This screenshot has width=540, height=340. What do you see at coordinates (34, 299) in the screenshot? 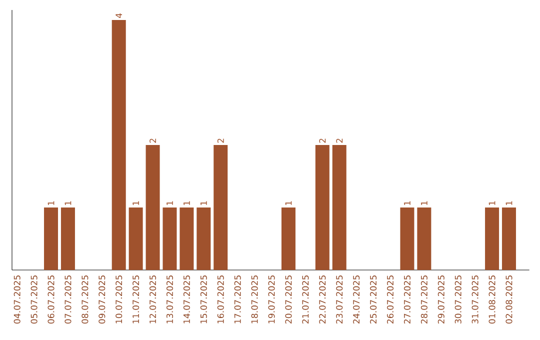
I see `x-tick-label: 05.07.2025` at bounding box center [34, 299].